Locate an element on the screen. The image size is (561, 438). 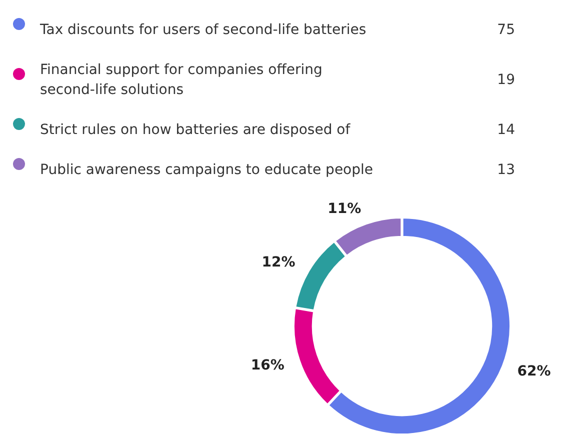
data-label: 16% is located at coordinates (267, 365).